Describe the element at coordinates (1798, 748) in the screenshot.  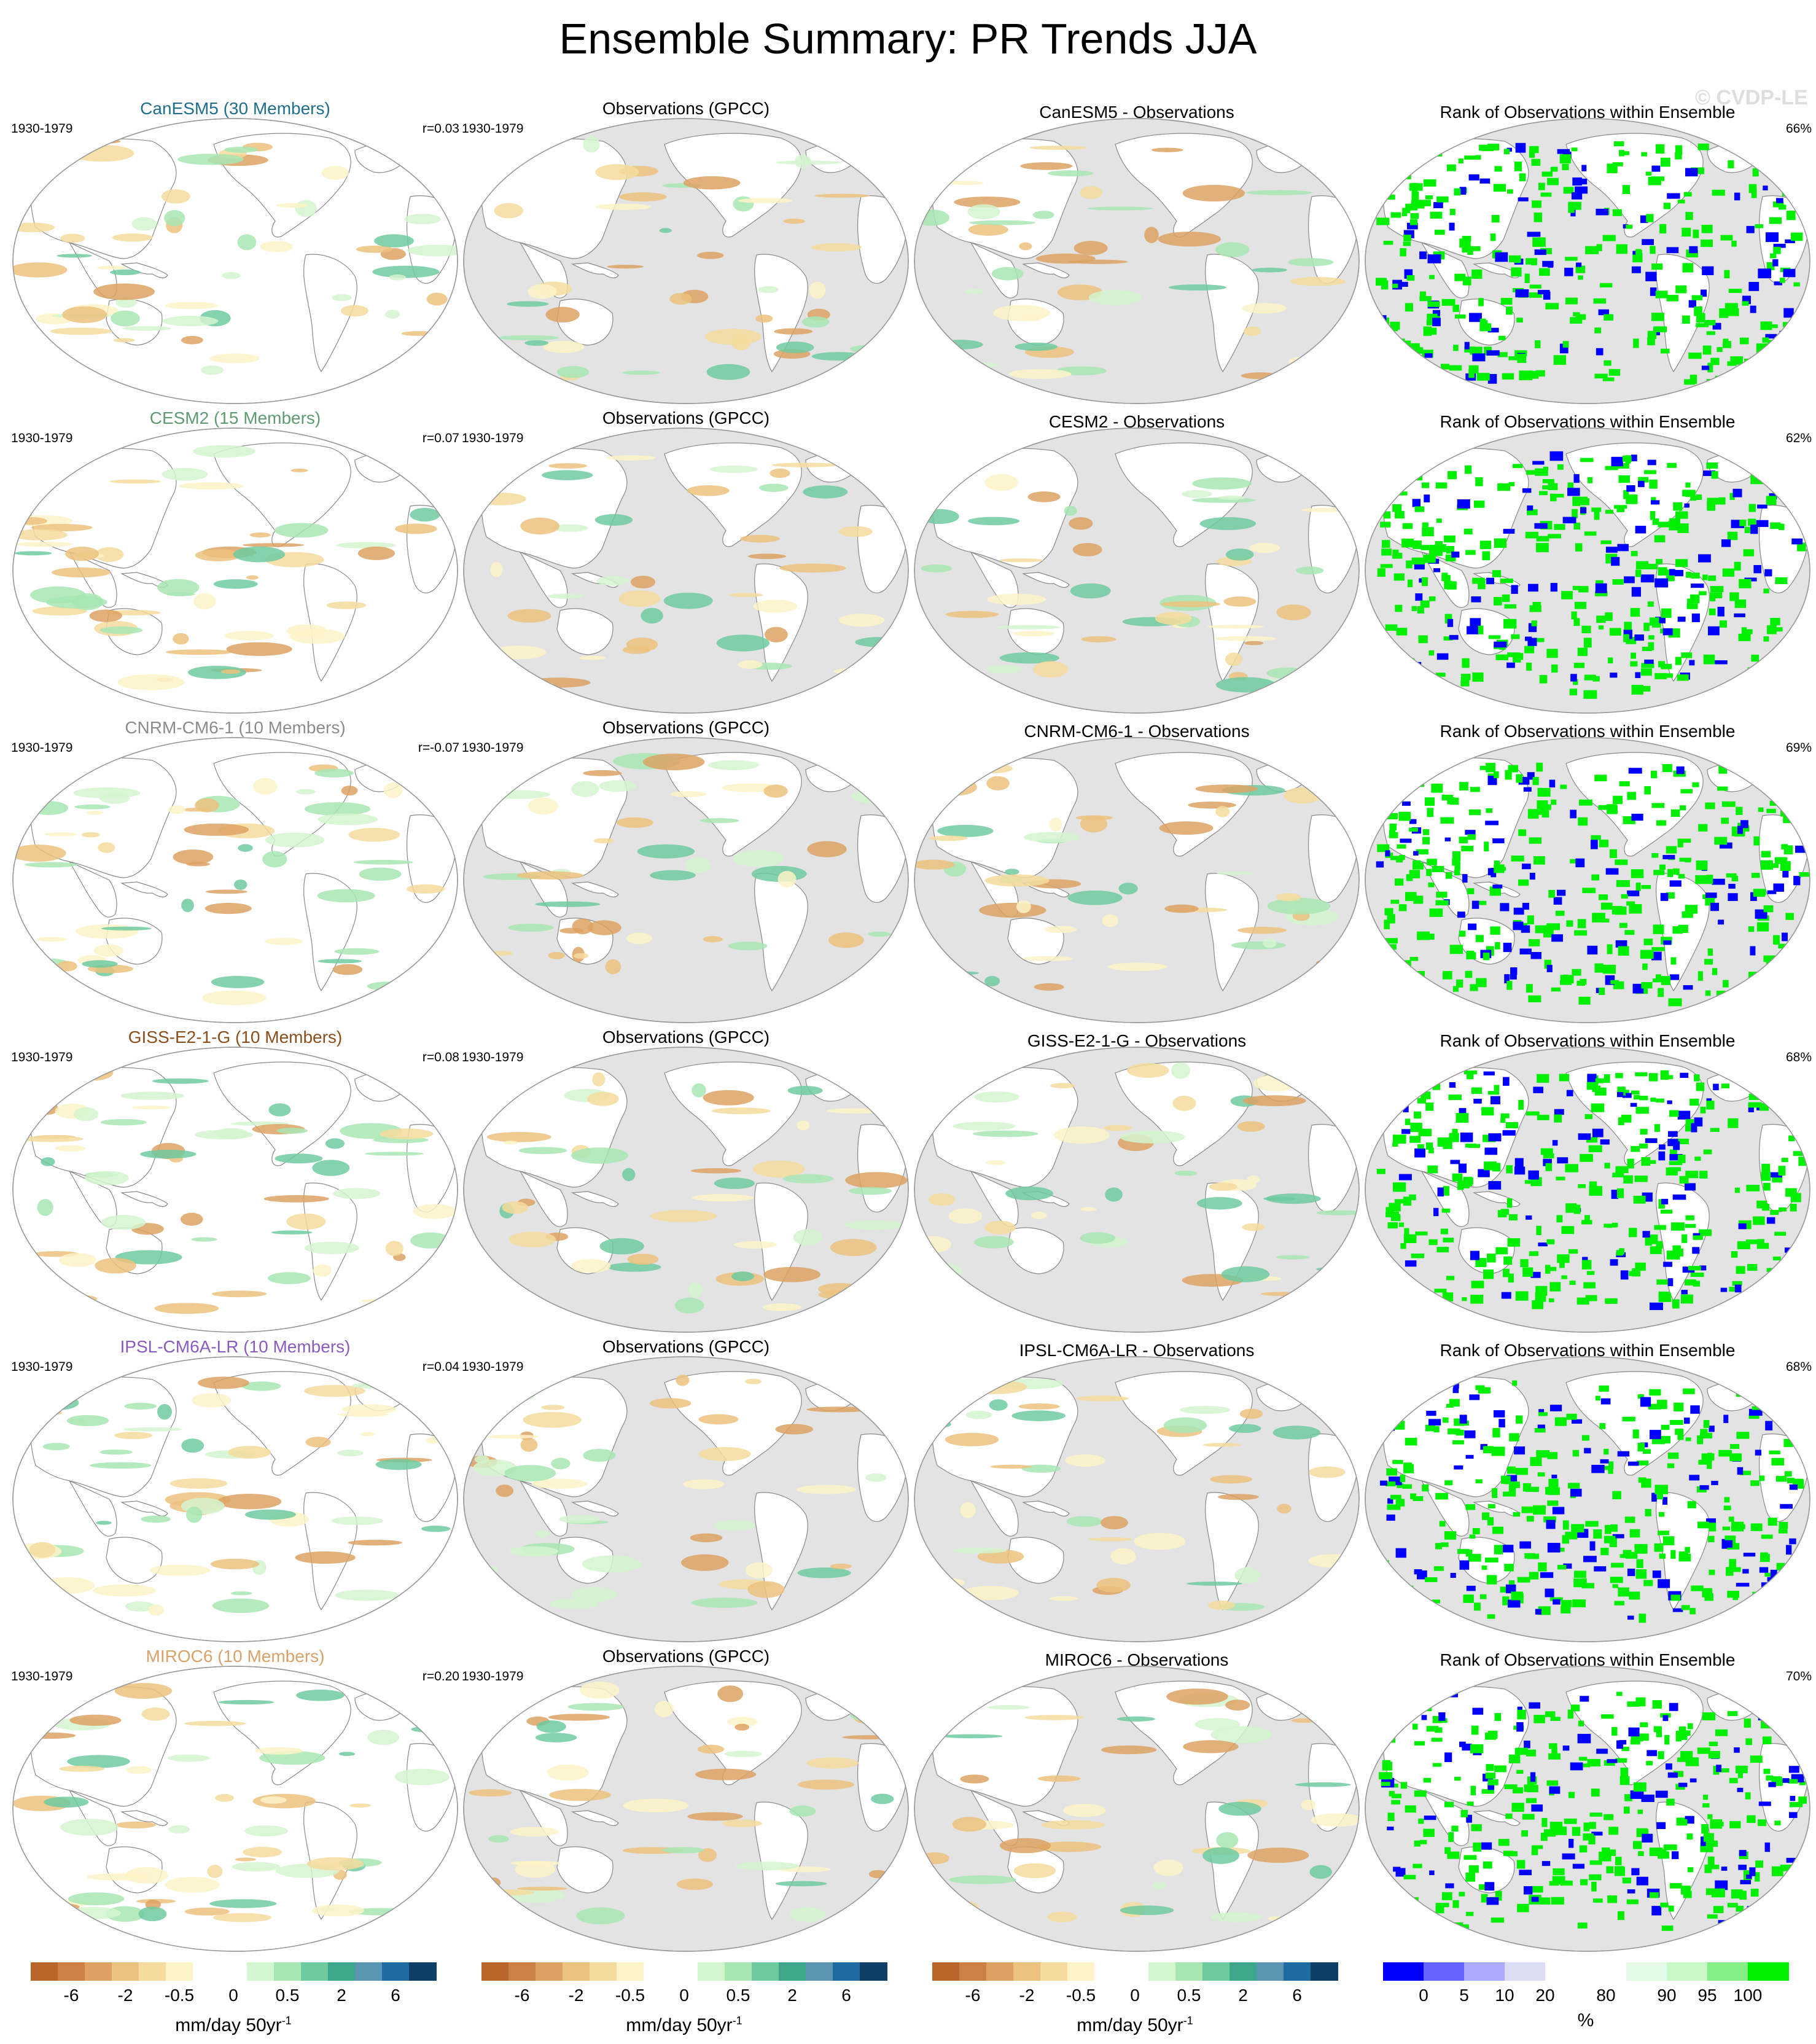
I see `rank-percent-label: 69%` at that location.